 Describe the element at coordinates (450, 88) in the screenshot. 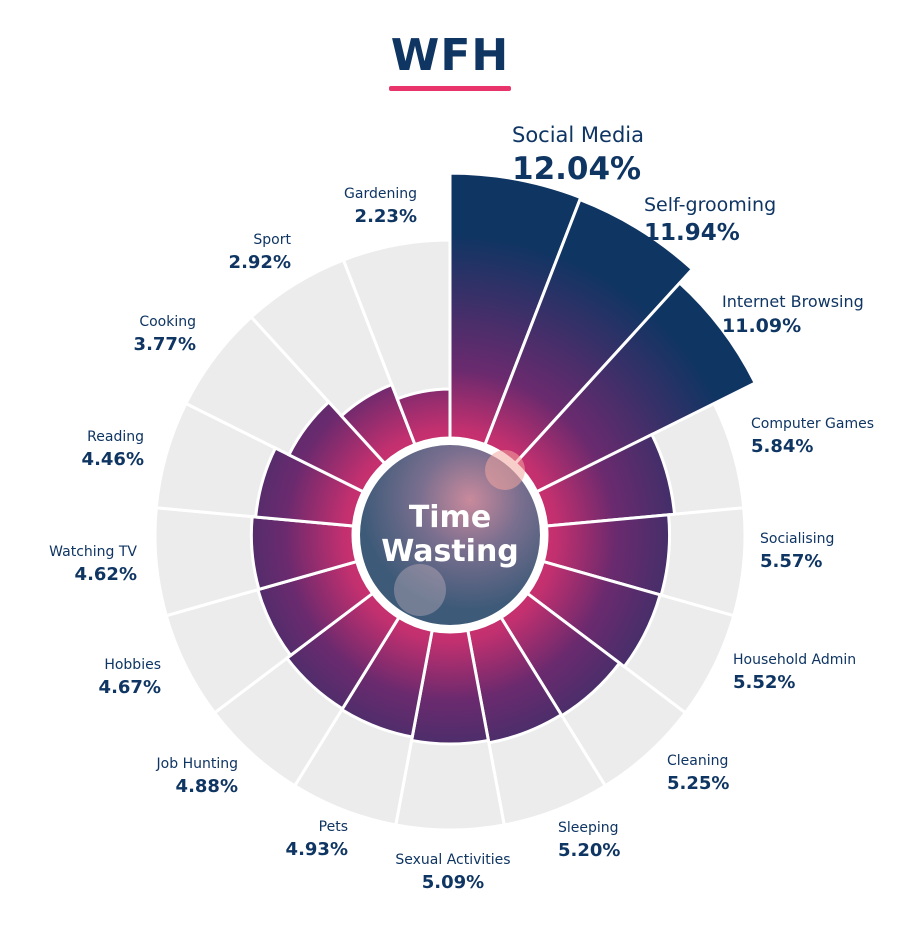

I see `title-underline` at that location.